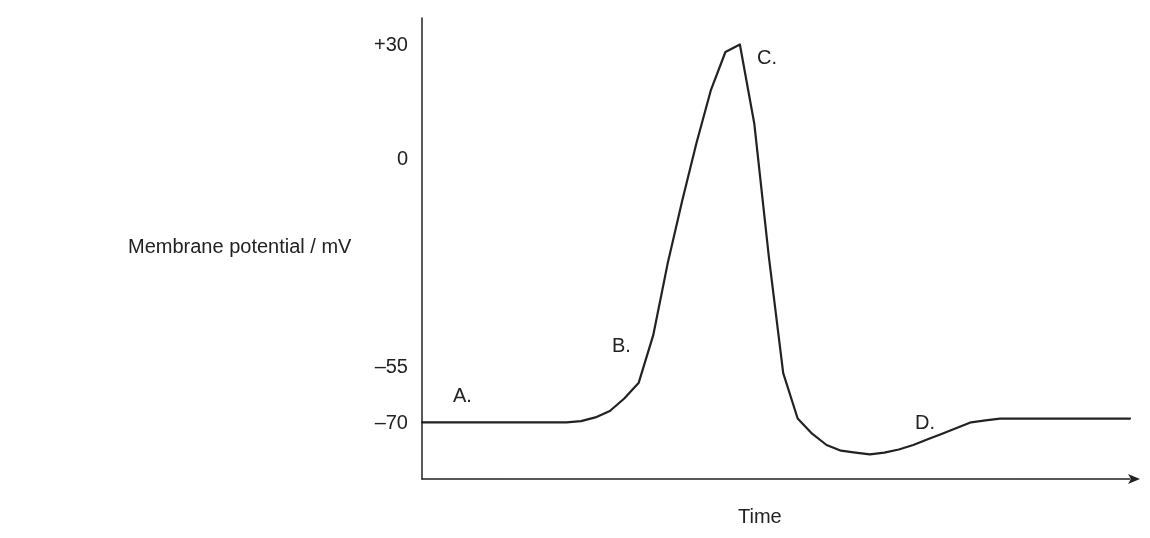  Describe the element at coordinates (391, 422) in the screenshot. I see `y-tick-label: –70` at that location.